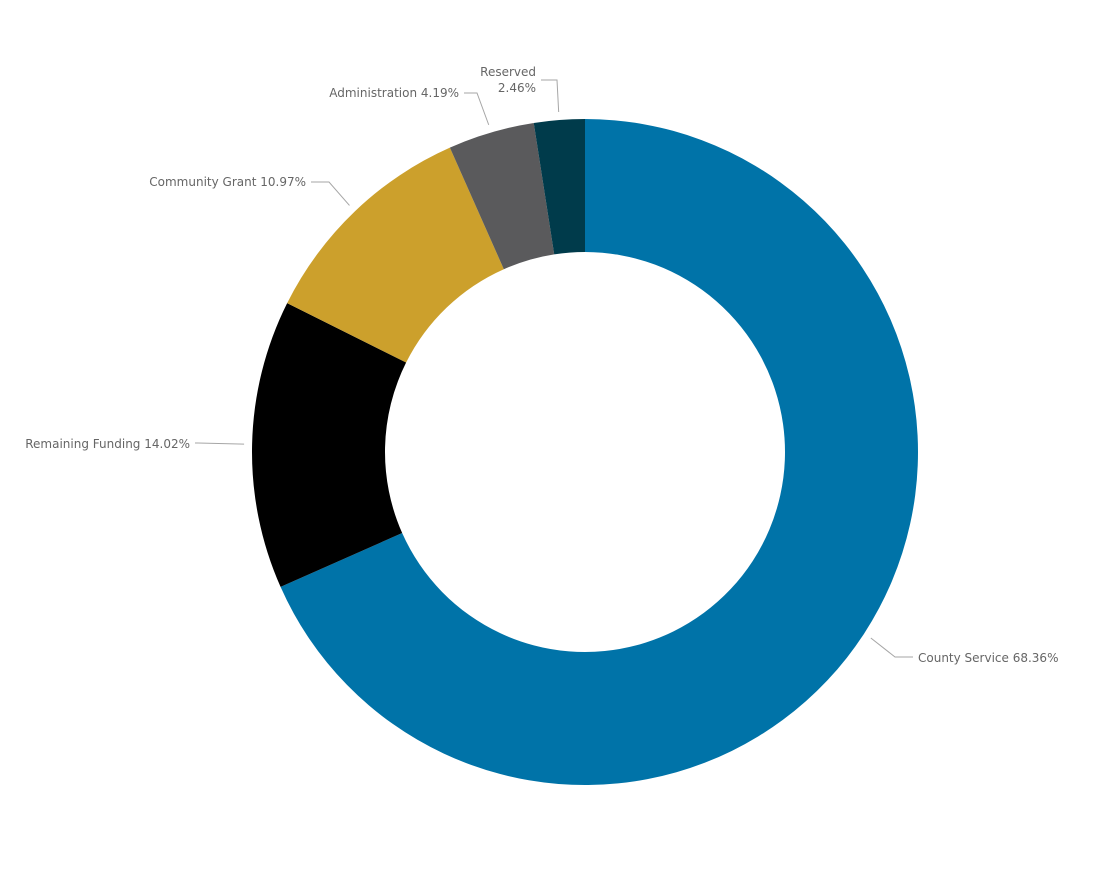 The image size is (1112, 881). Describe the element at coordinates (508, 80) in the screenshot. I see `data-label-reserved: Reserved 2.46%` at that location.